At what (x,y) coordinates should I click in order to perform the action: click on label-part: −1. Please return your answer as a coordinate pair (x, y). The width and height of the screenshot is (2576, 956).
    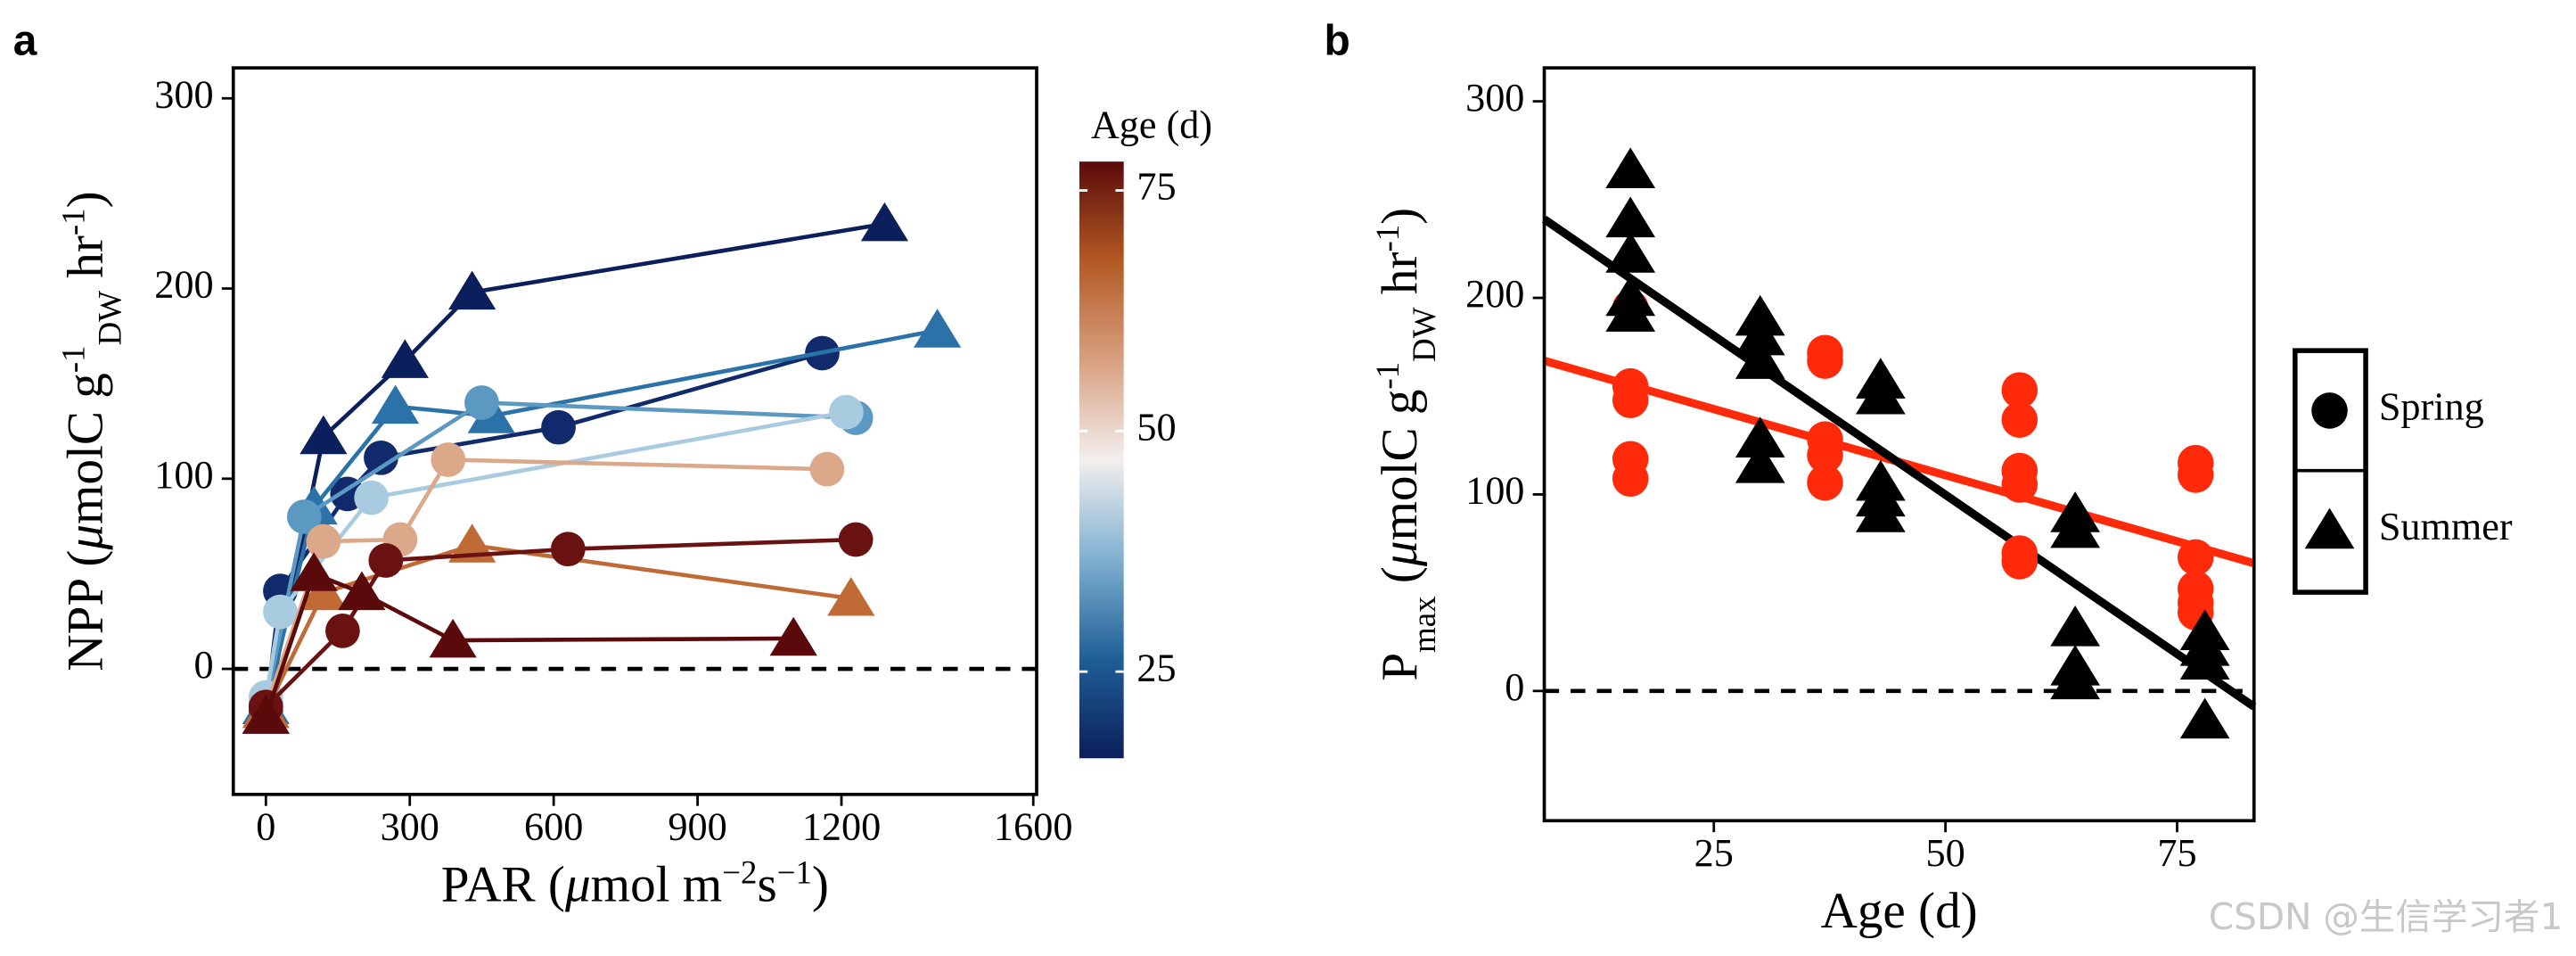
    Looking at the image, I should click on (795, 871).